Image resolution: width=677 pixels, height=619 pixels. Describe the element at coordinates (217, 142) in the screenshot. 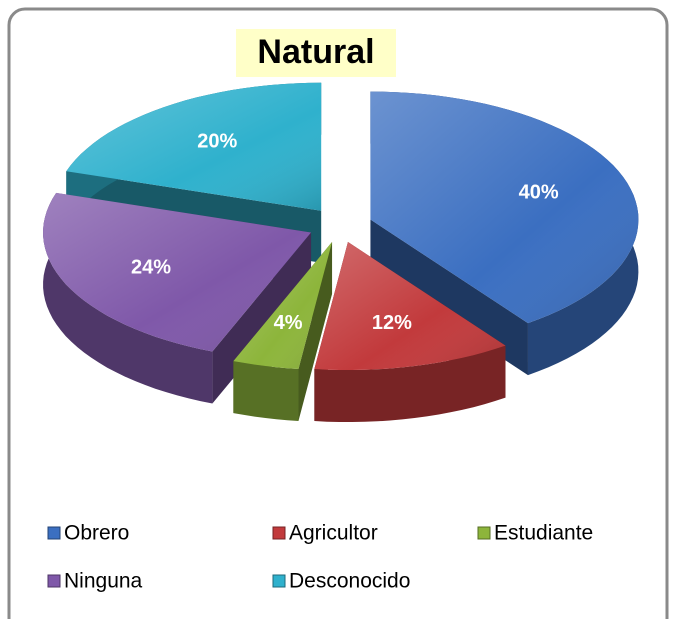

I see `value-label: 20%` at that location.